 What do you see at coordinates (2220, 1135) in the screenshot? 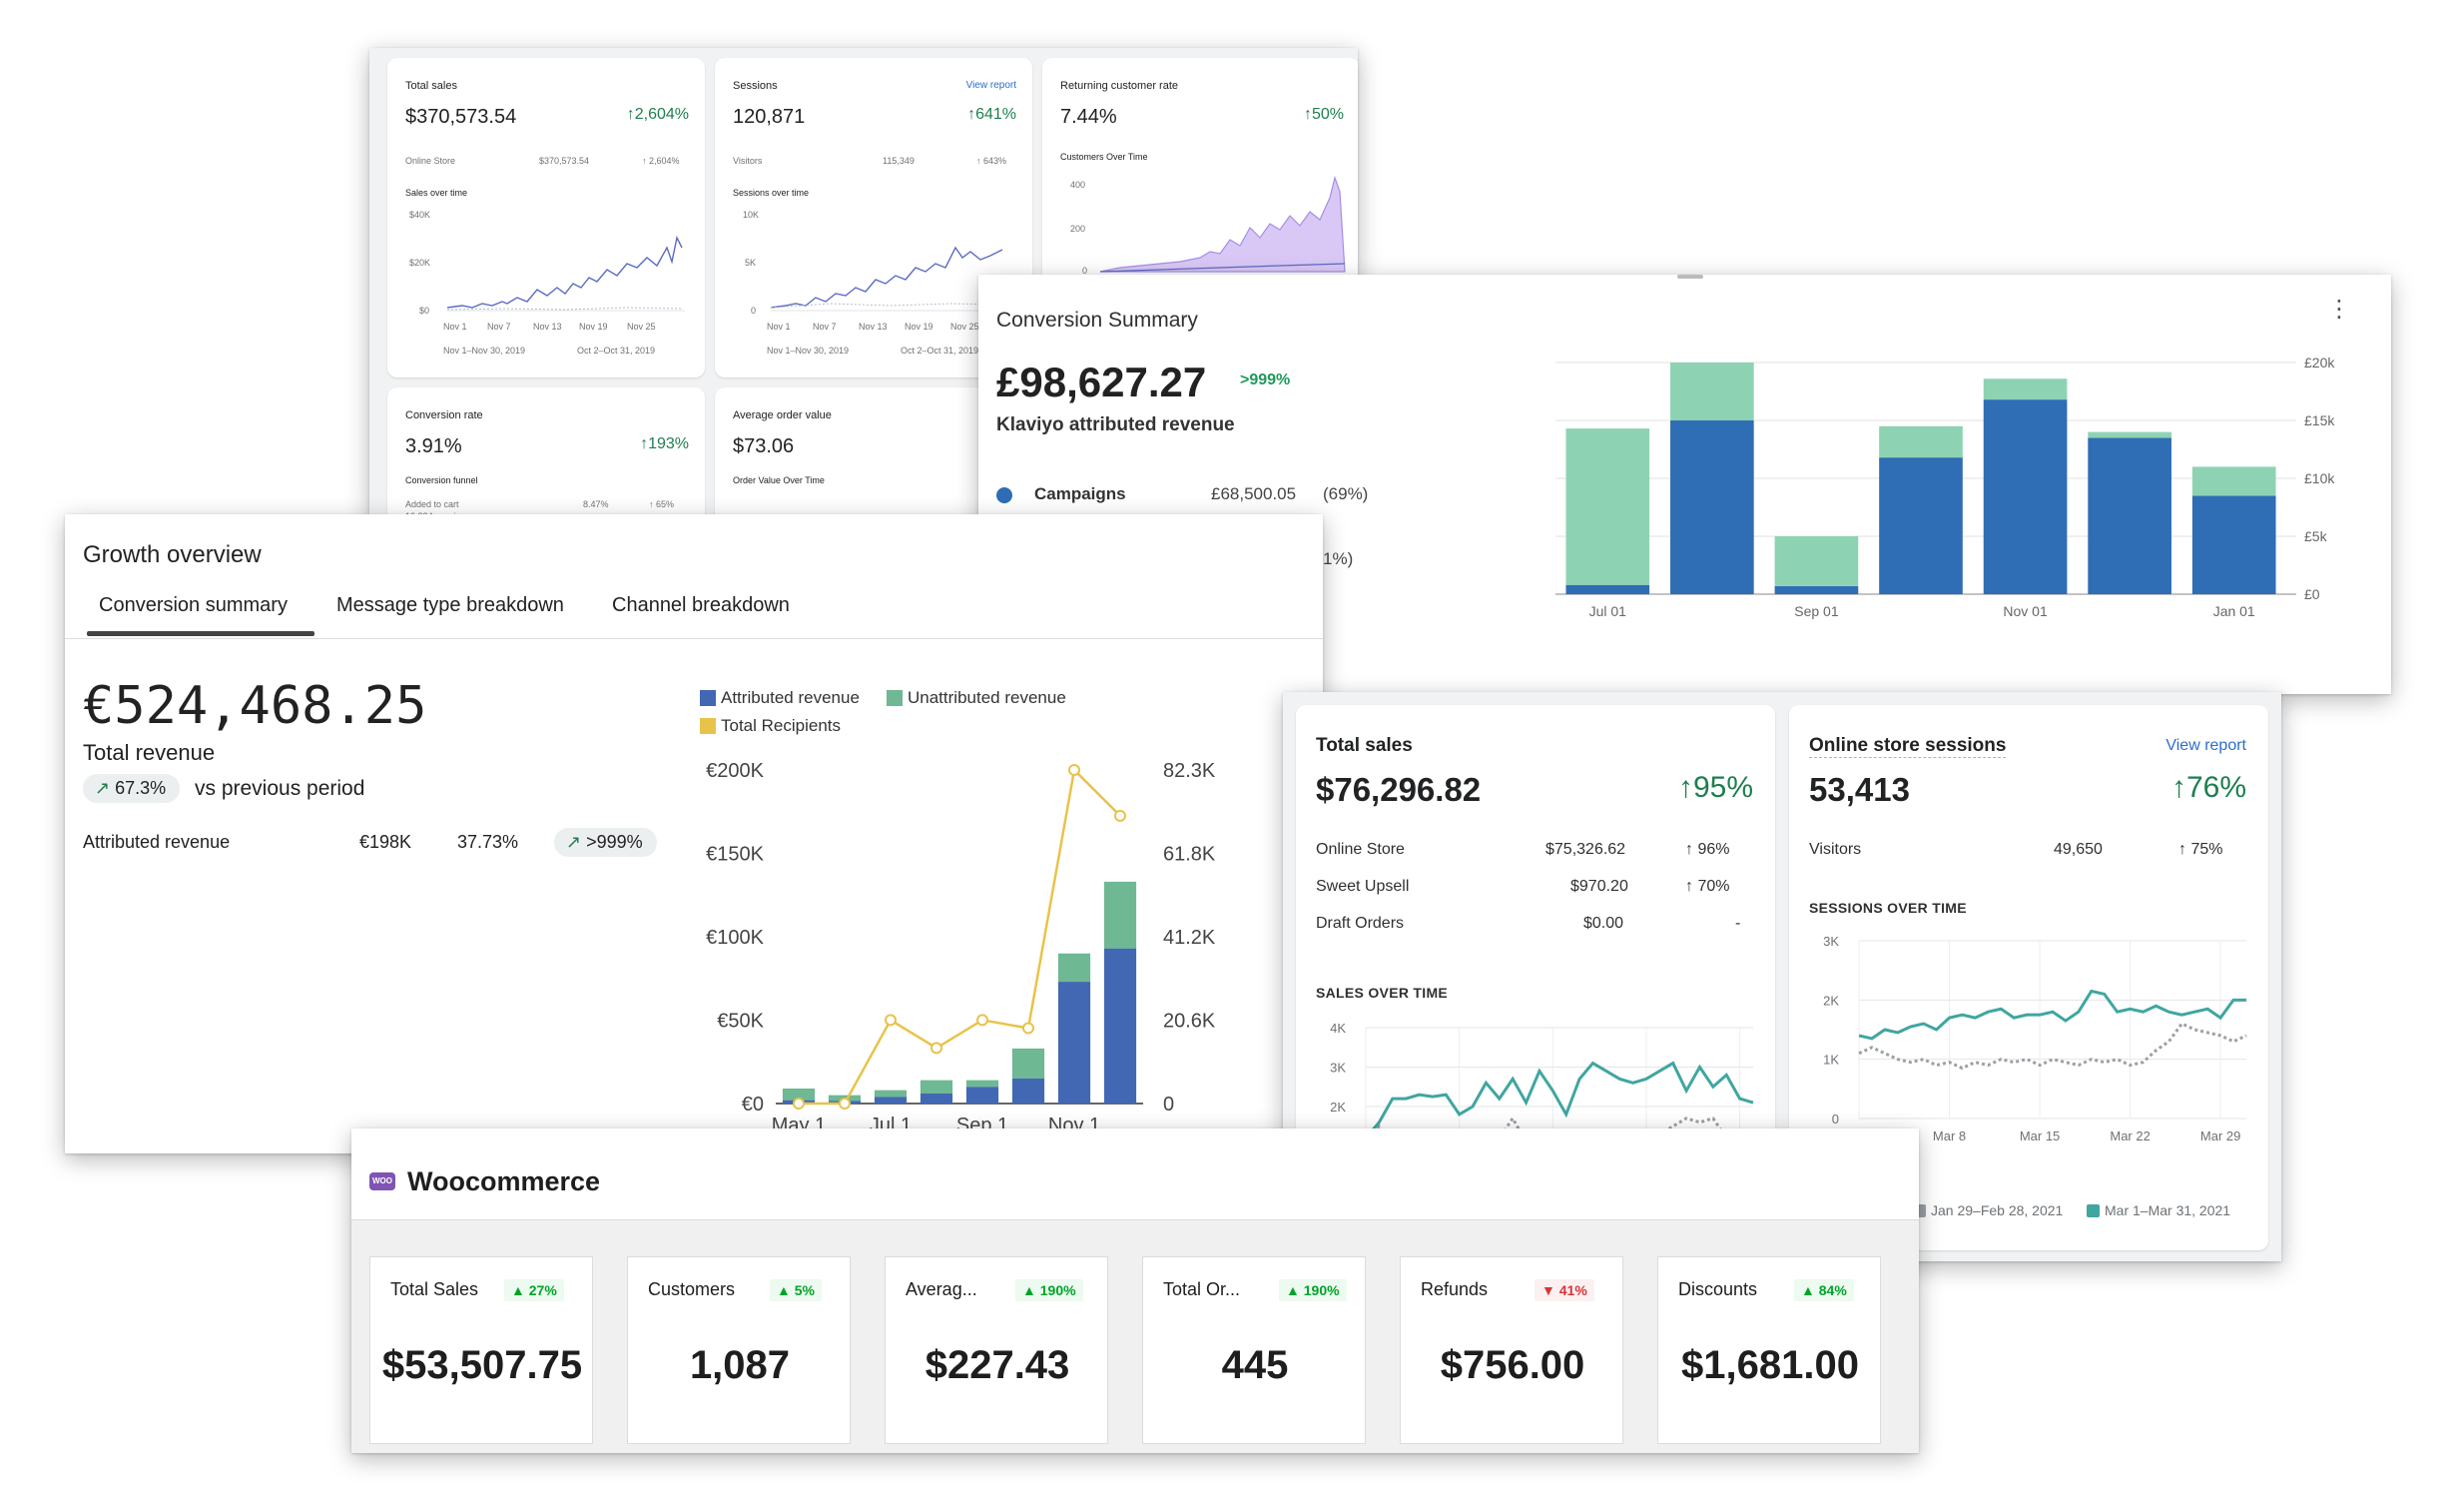
I see `x-tick-label: Mar 29` at bounding box center [2220, 1135].